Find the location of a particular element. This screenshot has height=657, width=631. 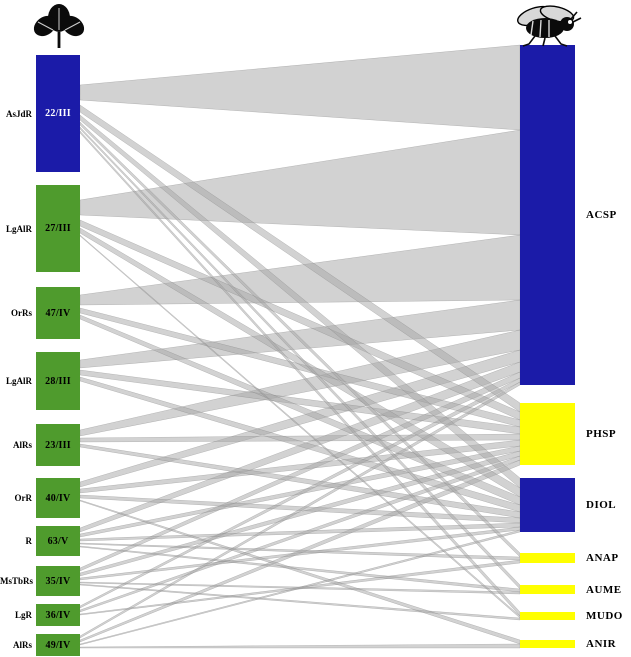

left-node-block: 36/IV is located at coordinates (58, 615).